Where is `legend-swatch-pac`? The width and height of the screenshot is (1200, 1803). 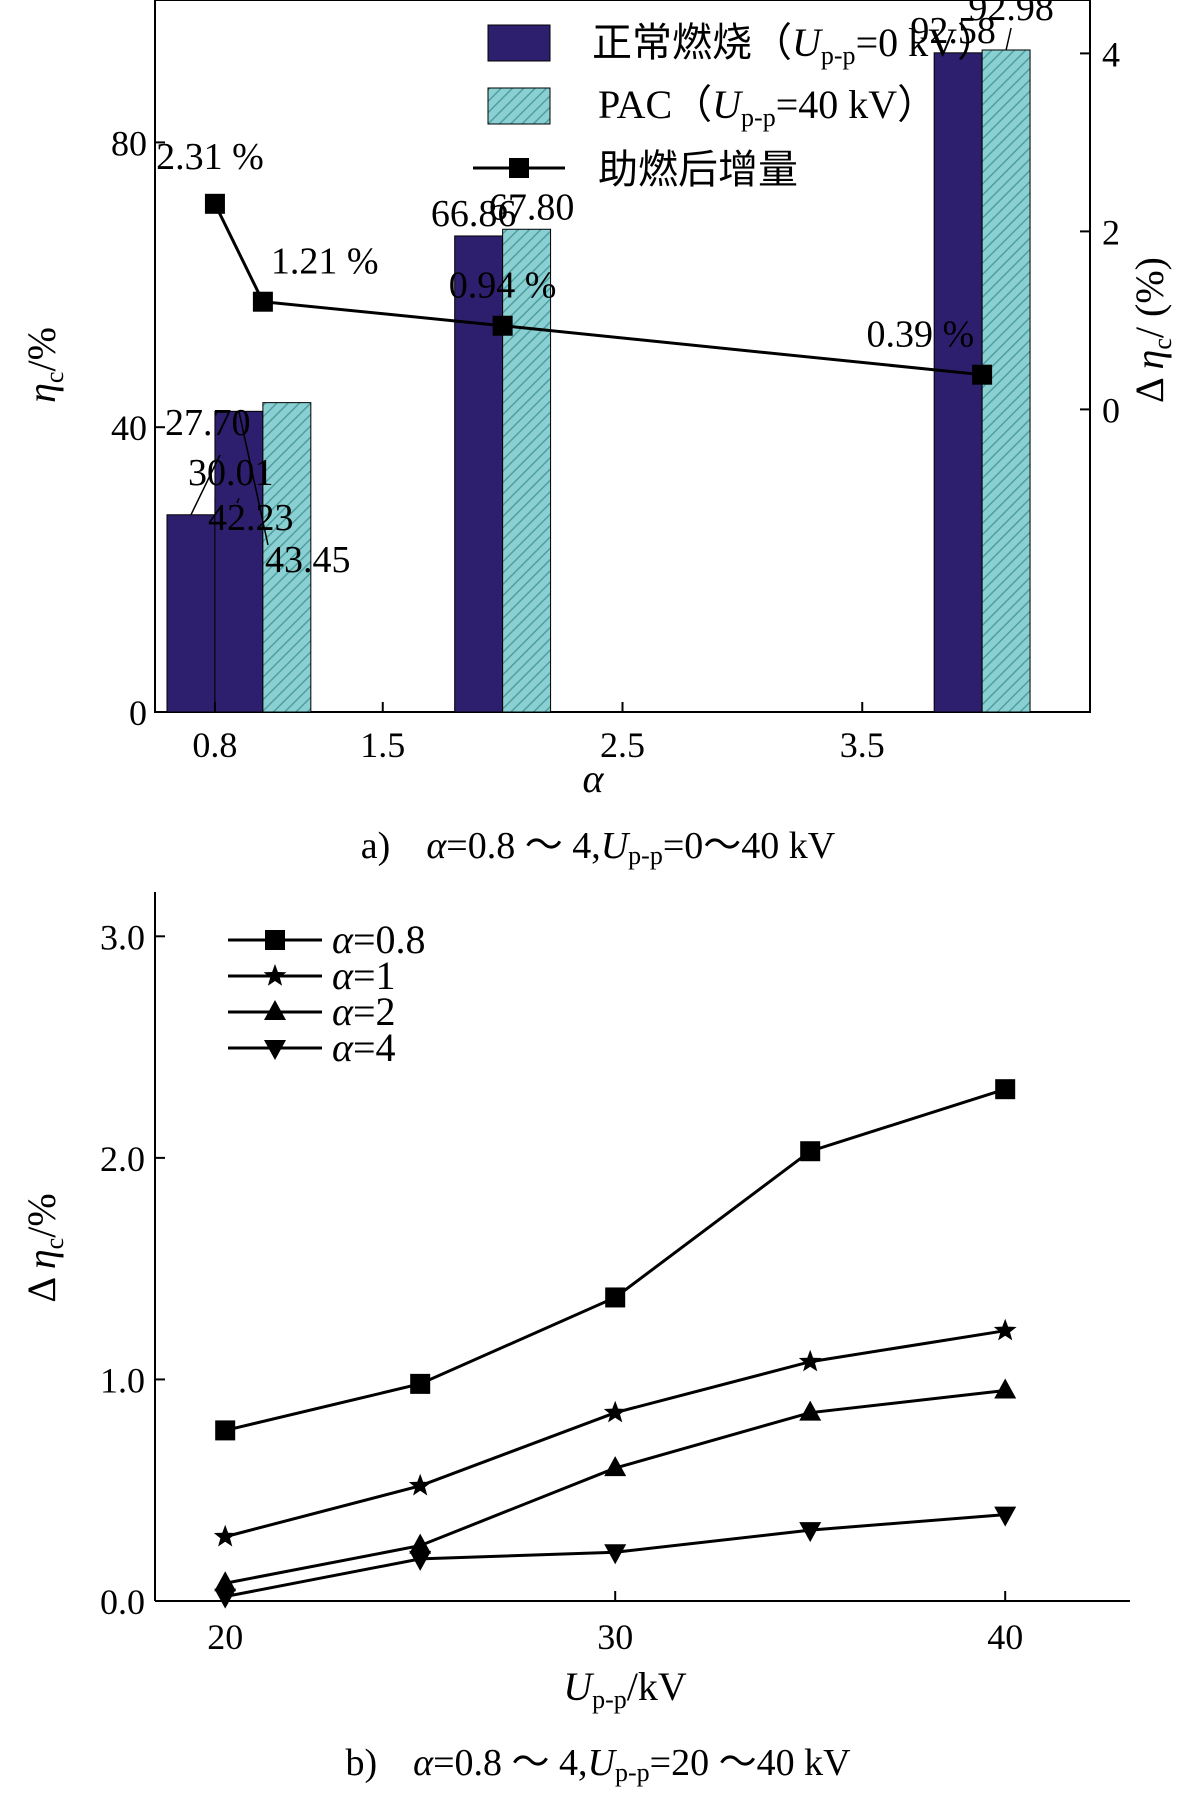 legend-swatch-pac is located at coordinates (519, 106).